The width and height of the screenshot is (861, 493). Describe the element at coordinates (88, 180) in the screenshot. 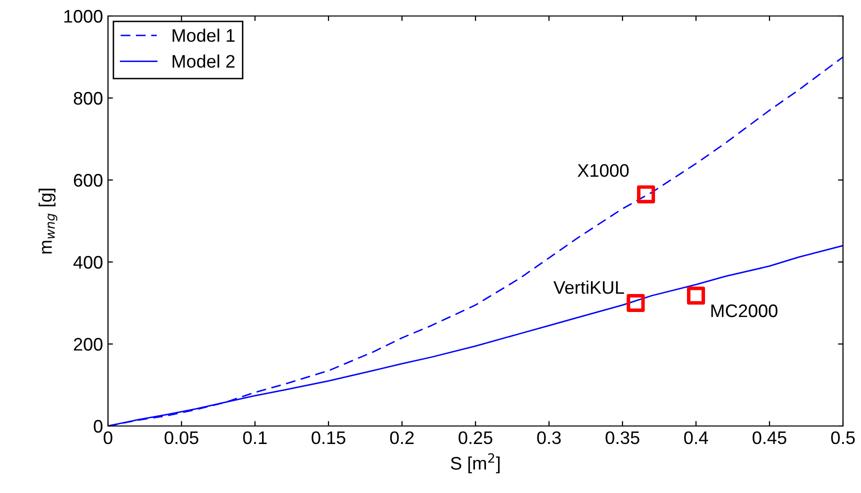

I see `y-tick-label: 600` at that location.